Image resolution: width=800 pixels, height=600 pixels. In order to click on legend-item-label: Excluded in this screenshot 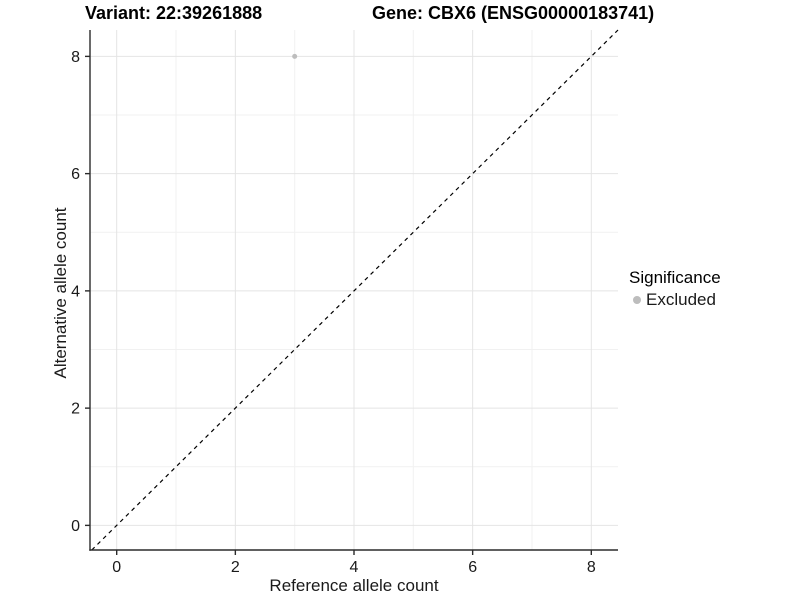, I will do `click(681, 299)`.